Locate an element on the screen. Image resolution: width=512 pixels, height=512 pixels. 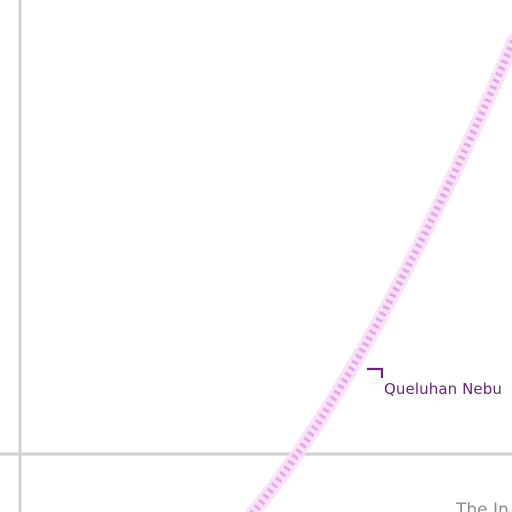
location-marker-icon is located at coordinates (375, 372).